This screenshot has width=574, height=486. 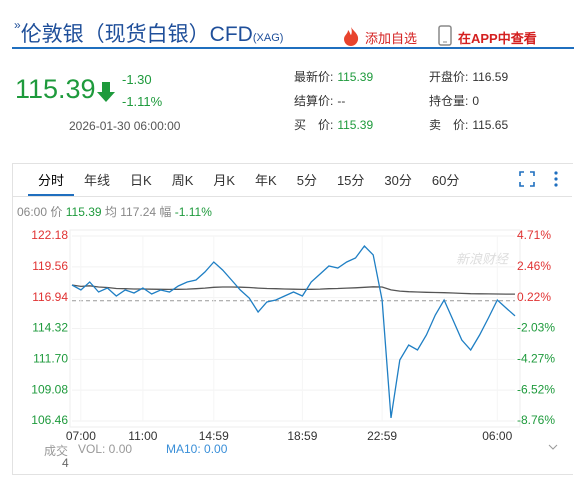 I want to click on stat-label: 最新价:, so click(x=314, y=77).